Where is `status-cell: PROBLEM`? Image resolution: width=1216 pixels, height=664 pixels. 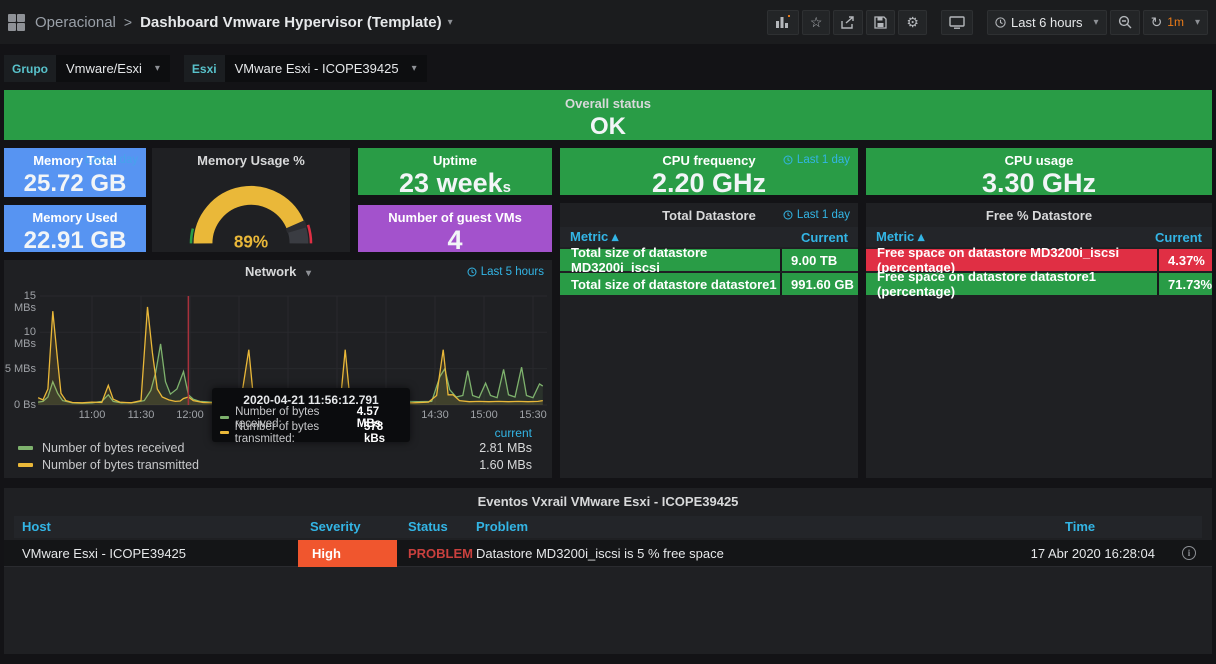 status-cell: PROBLEM is located at coordinates (440, 553).